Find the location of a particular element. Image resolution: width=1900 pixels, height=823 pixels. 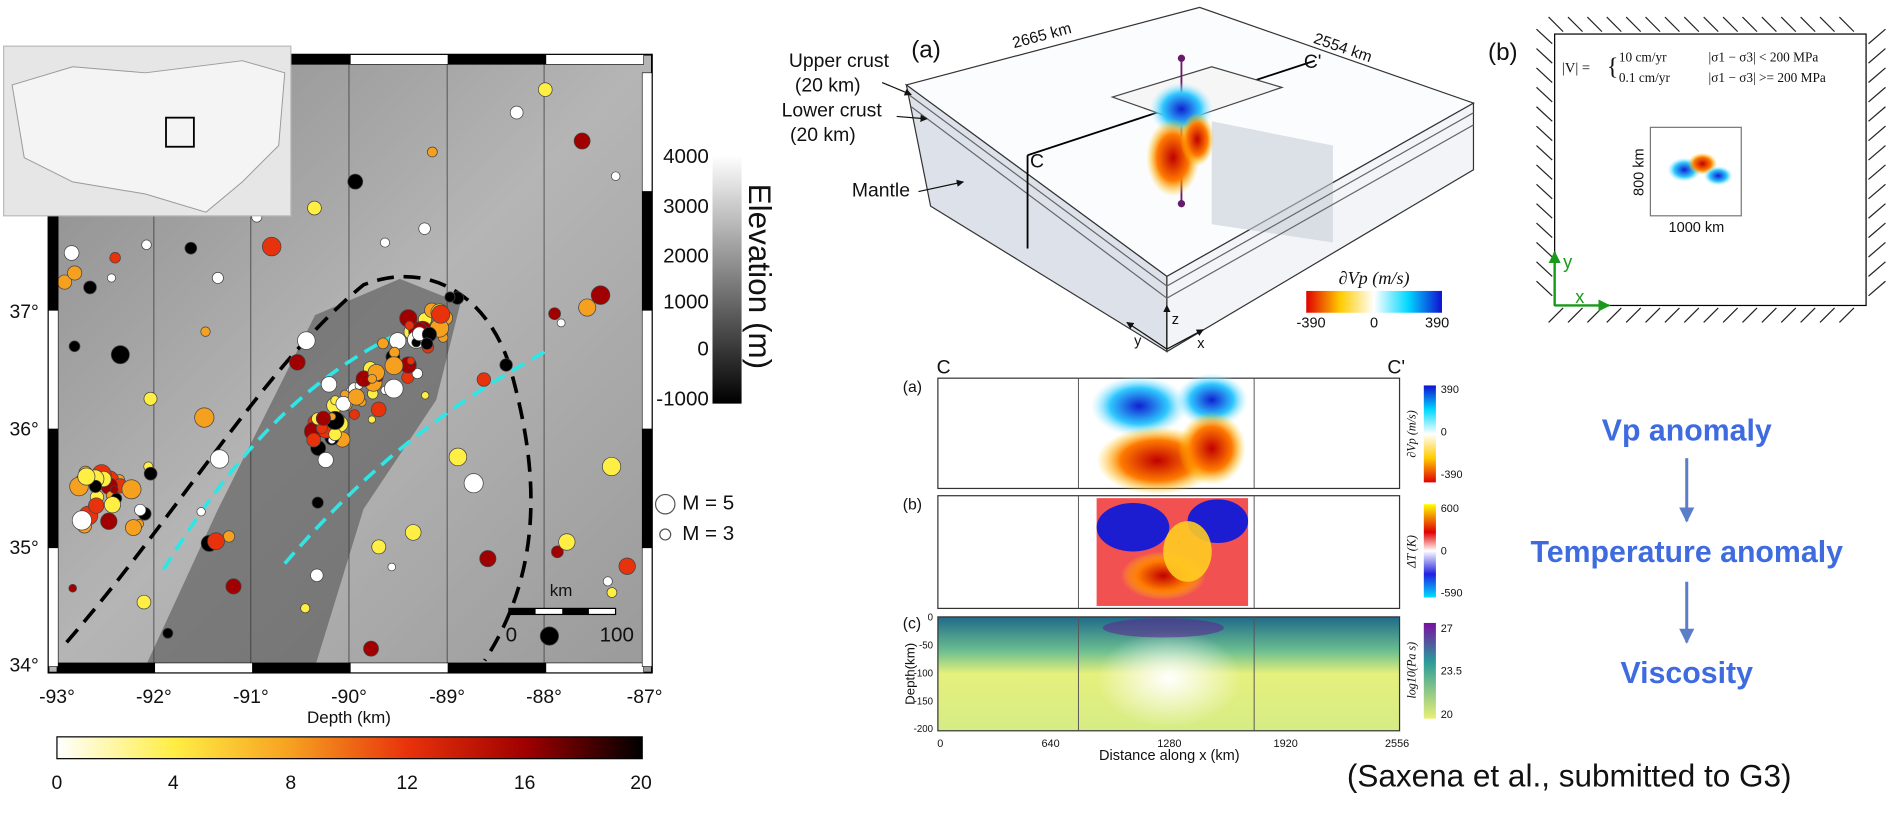

section-end: C is located at coordinates (1037, 162).